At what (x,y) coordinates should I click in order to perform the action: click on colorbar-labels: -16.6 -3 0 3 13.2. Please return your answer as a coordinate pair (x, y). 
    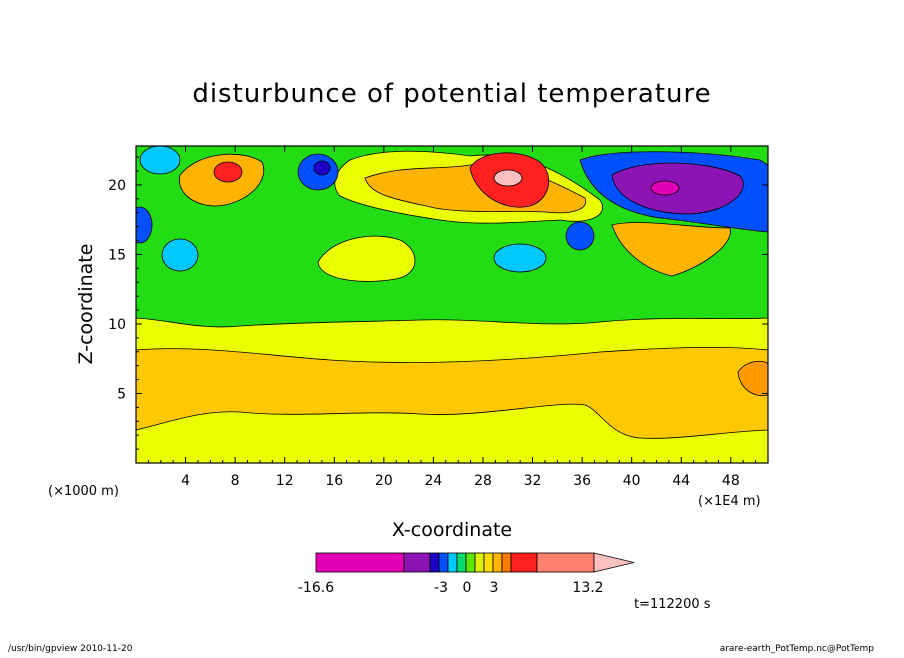
    Looking at the image, I should click on (451, 588).